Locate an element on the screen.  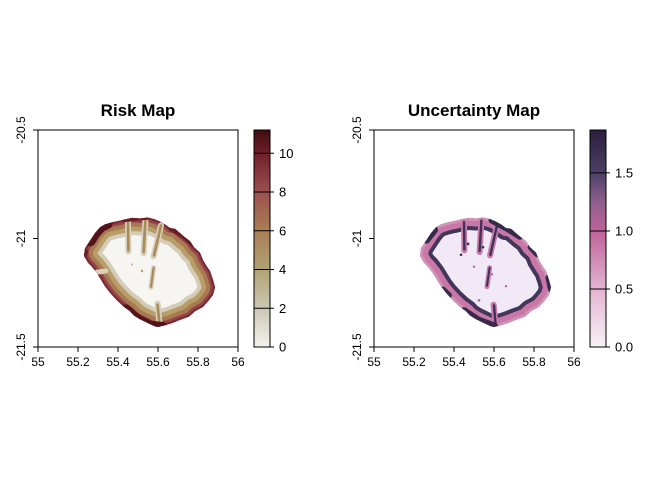
colorbar-tick-label: 1.5 is located at coordinates (624, 172).